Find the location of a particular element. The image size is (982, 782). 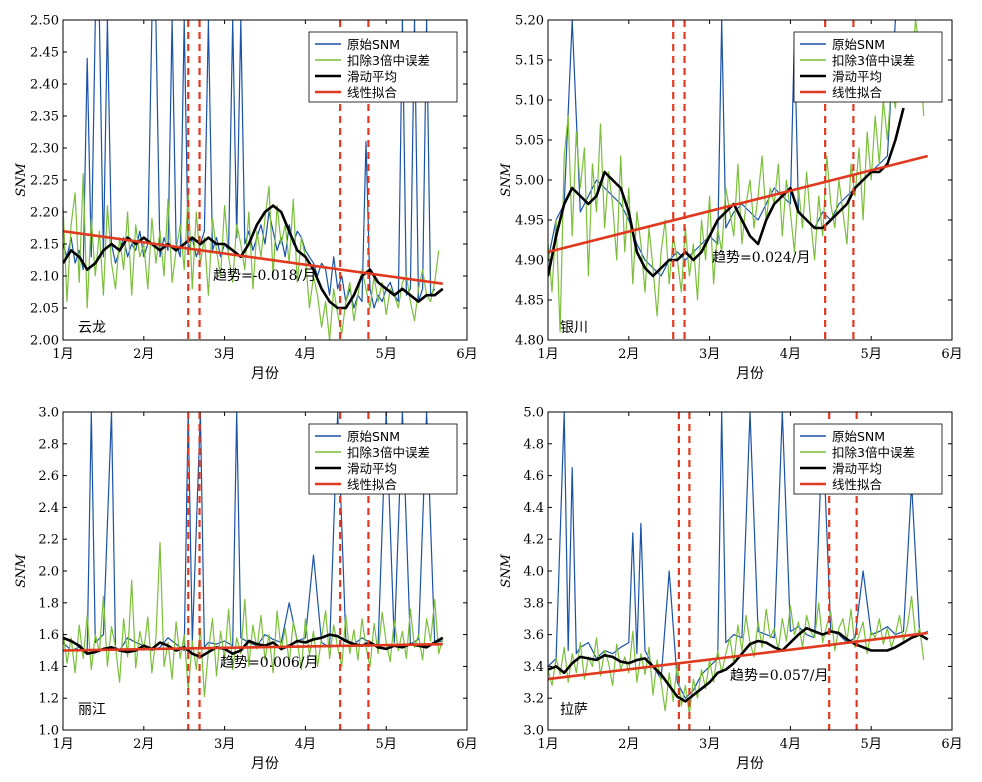

y-tick-label: 1.4 is located at coordinates (48, 667).